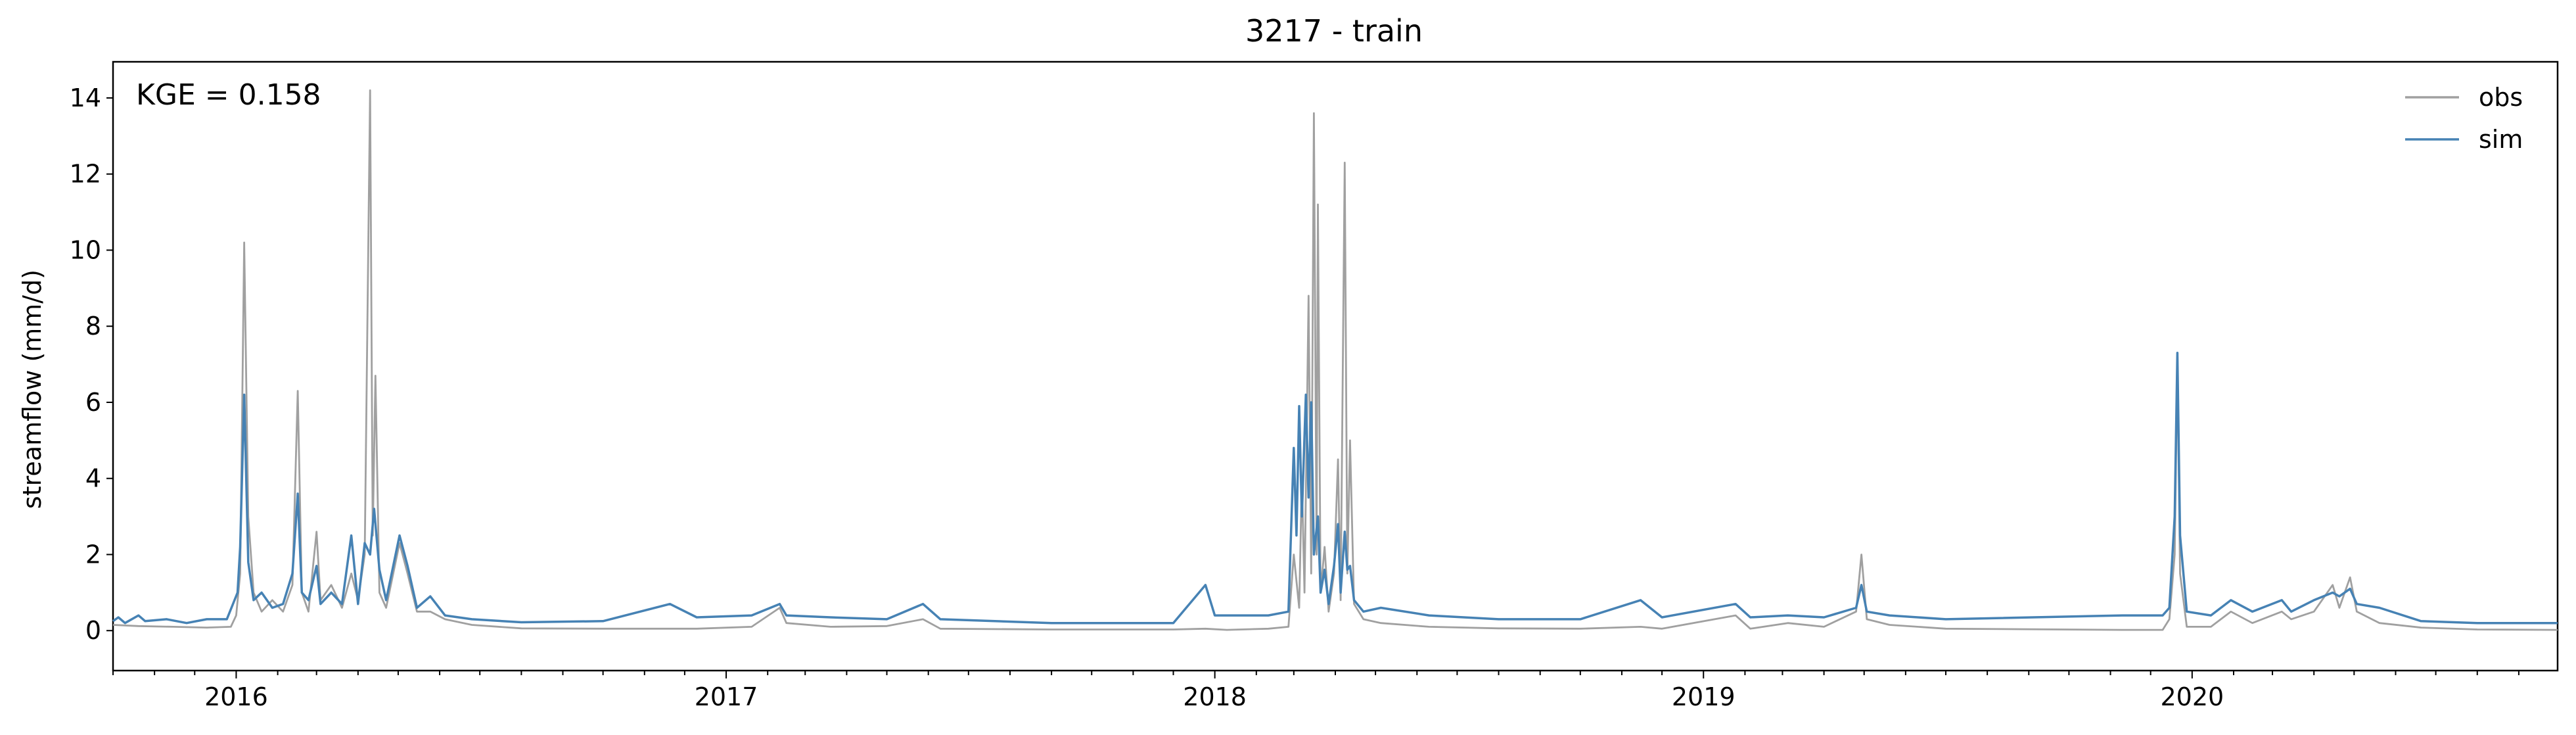 This screenshot has width=2576, height=735. Describe the element at coordinates (92, 364) in the screenshot. I see `y-axis: 0 2 4 6 8 10 12 14` at that location.